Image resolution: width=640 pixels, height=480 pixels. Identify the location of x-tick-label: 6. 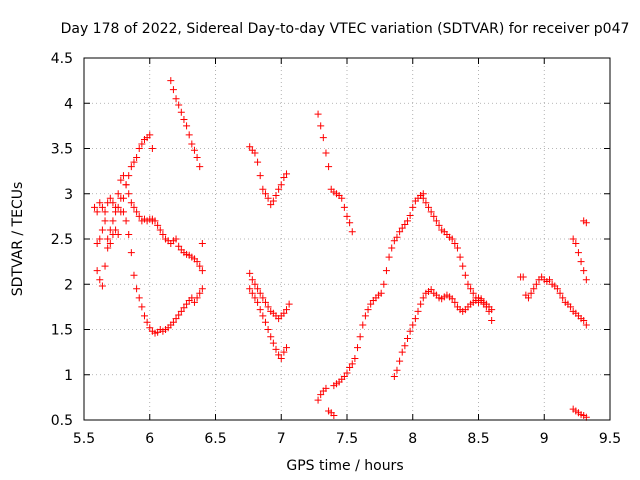
(149, 439).